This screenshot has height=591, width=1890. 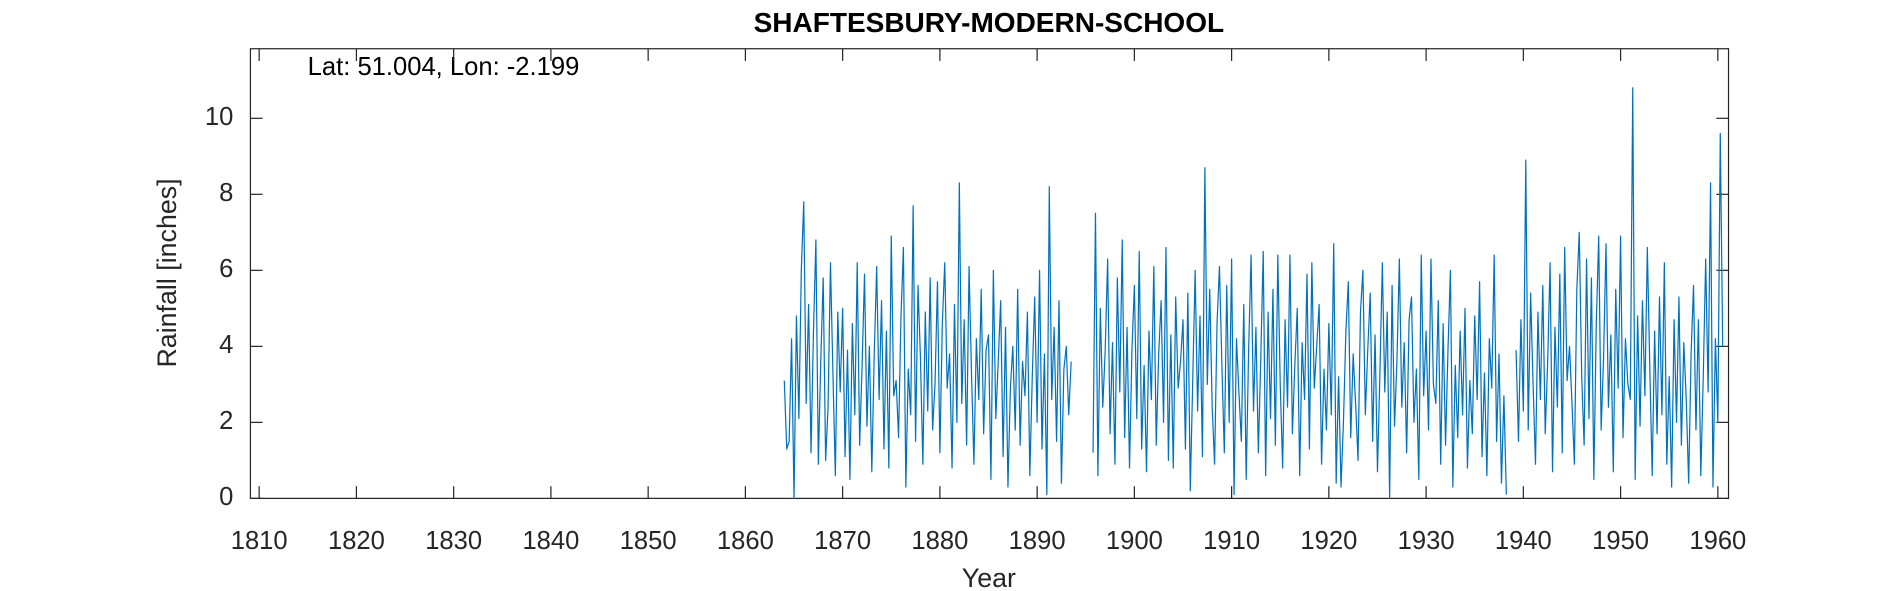 I want to click on x-tick-label: 1940, so click(x=1523, y=541).